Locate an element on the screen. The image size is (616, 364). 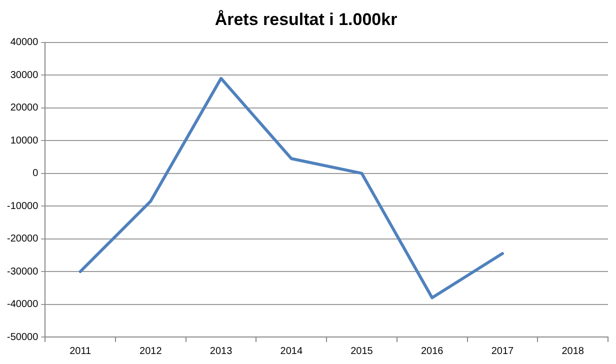
x-tick-label: 2014 is located at coordinates (291, 351).